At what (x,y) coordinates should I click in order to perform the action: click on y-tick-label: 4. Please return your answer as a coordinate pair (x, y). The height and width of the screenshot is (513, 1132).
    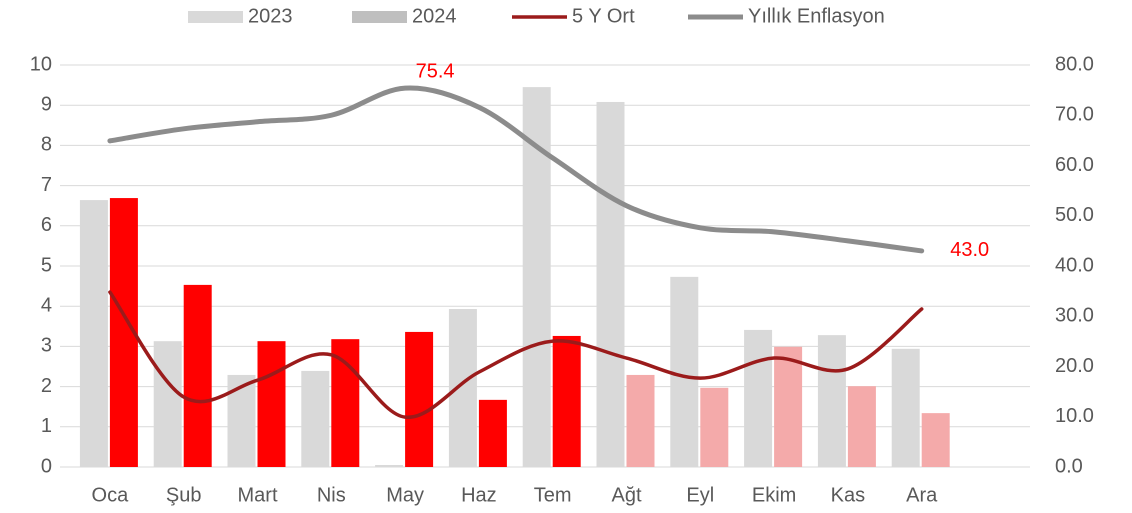
    Looking at the image, I should click on (46, 305).